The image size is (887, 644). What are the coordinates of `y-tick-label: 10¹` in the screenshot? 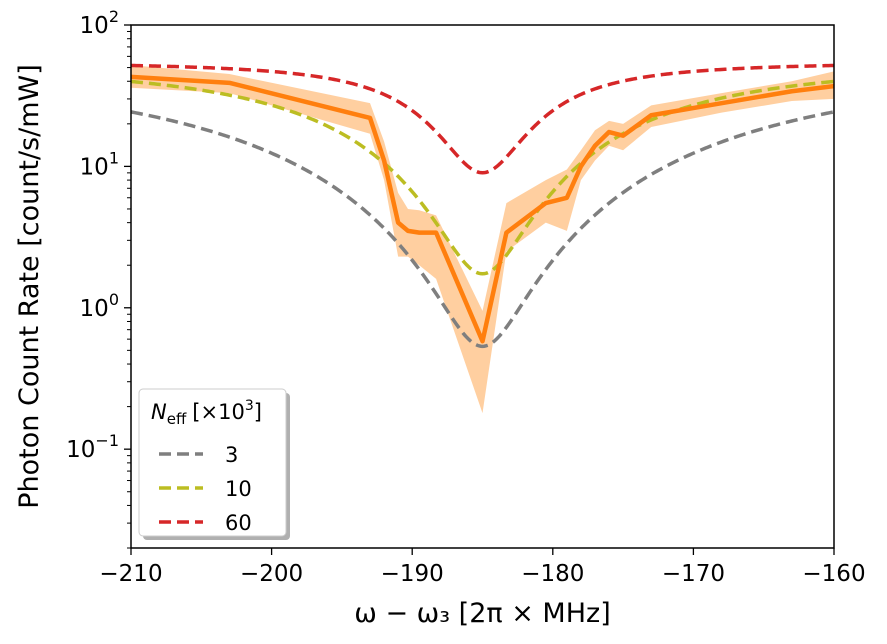 It's located at (99, 164).